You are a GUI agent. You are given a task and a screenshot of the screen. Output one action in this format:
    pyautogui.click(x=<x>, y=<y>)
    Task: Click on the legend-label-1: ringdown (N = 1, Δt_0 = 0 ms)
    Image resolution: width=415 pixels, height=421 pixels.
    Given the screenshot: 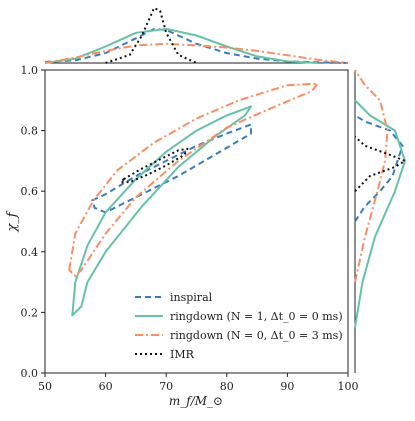 What is the action you would take?
    pyautogui.click(x=256, y=316)
    